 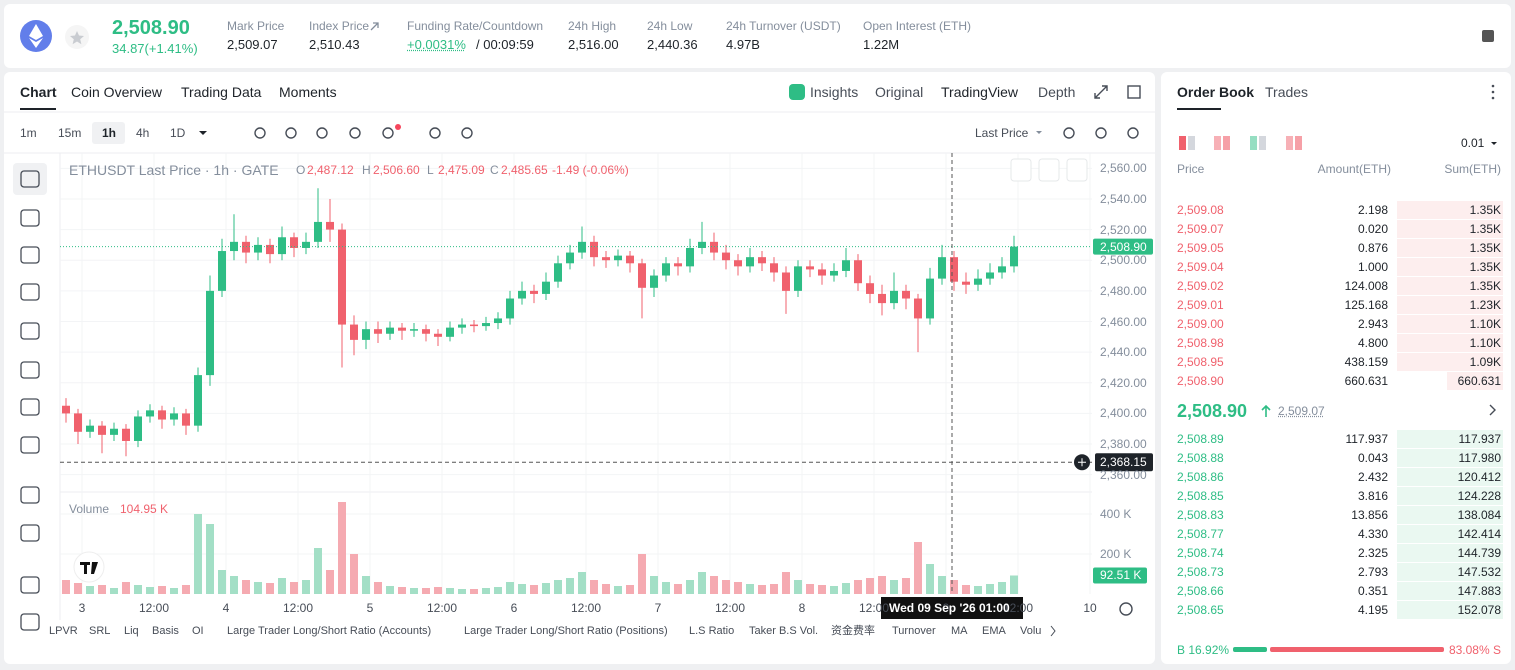 I want to click on y-tick-label: 2,560.00, so click(x=1123, y=168).